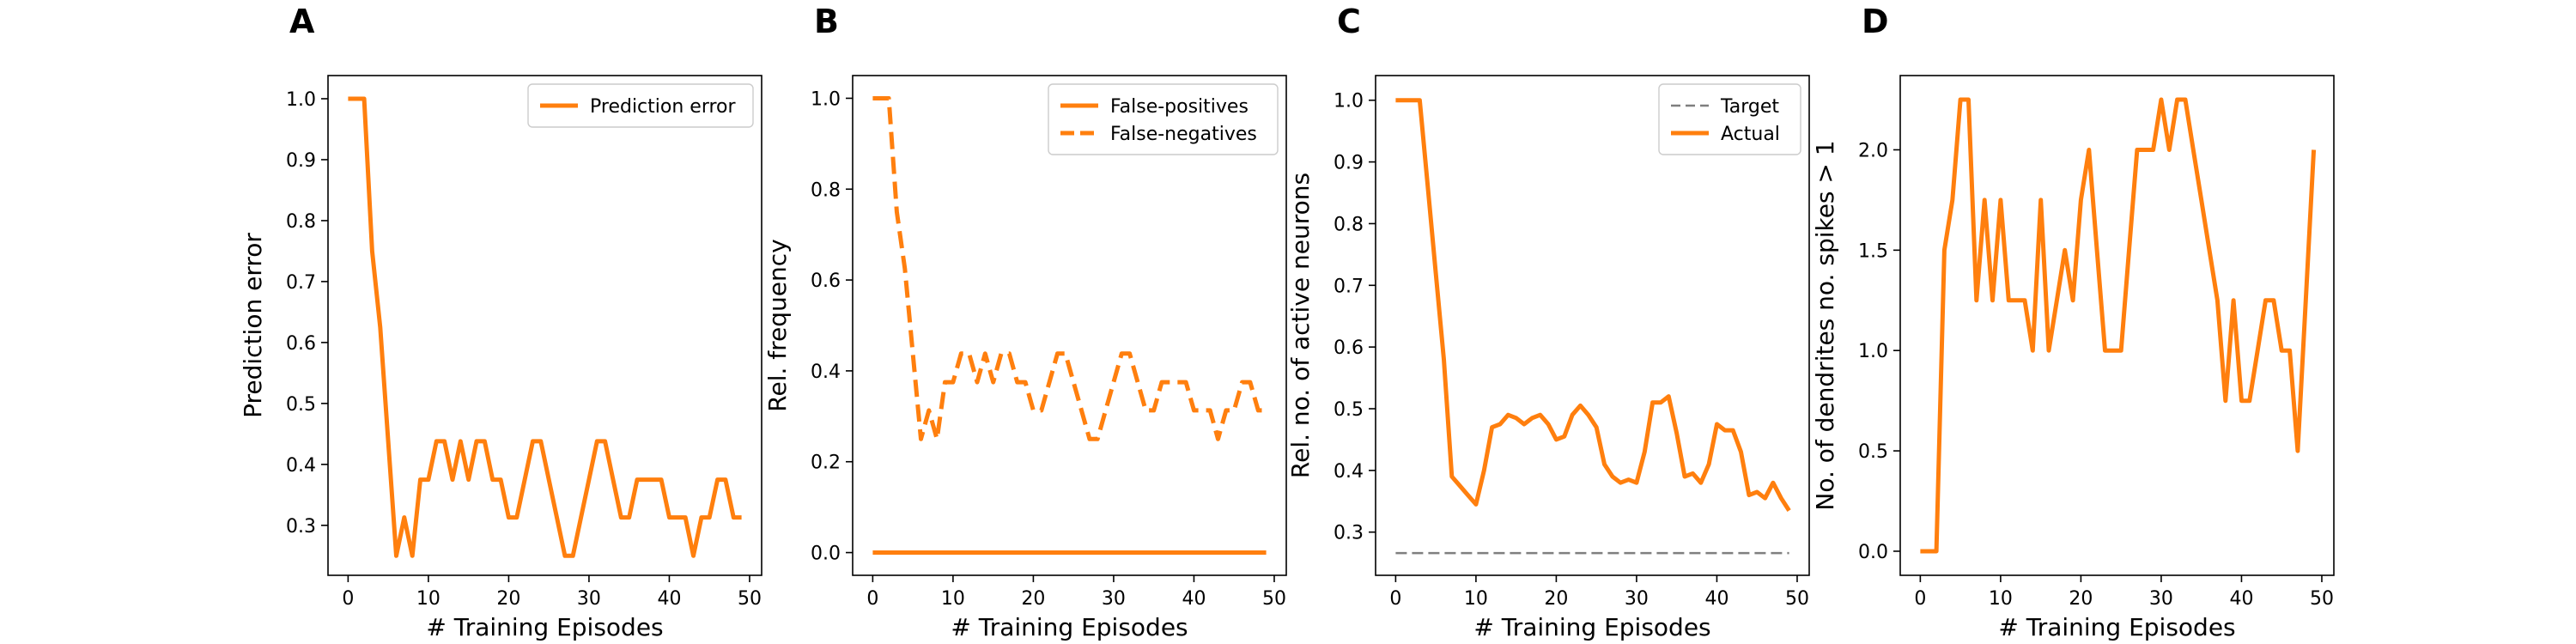  What do you see at coordinates (1873, 150) in the screenshot?
I see `y-tick-label: 2.0` at bounding box center [1873, 150].